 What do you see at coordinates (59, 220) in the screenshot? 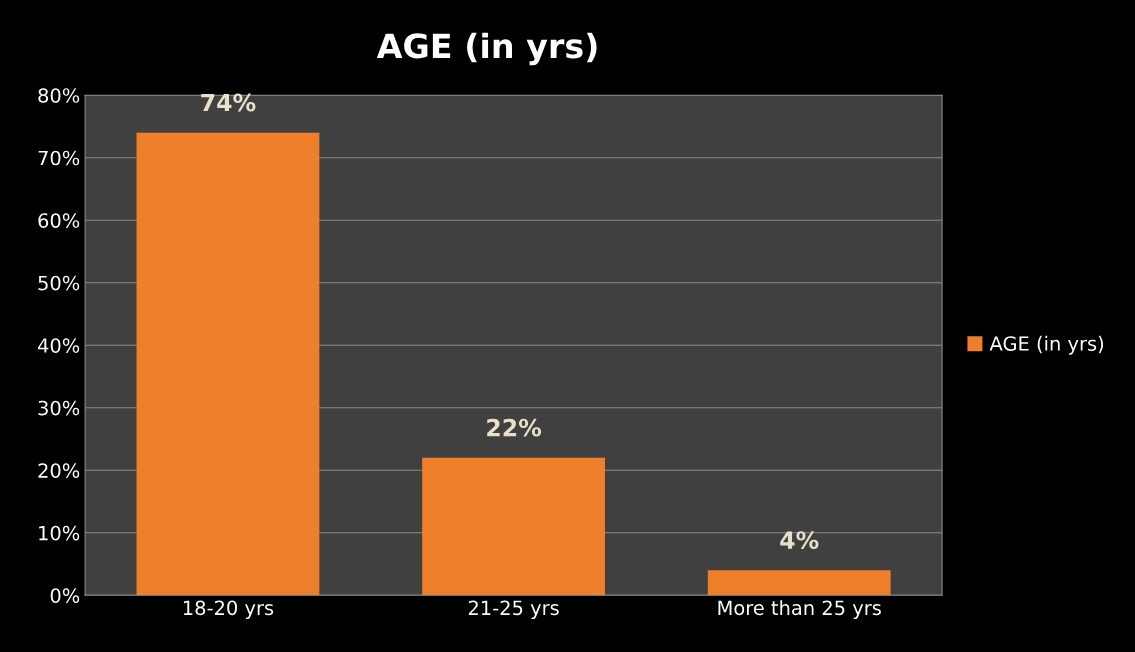
I see `y-tick-label: 60%` at bounding box center [59, 220].